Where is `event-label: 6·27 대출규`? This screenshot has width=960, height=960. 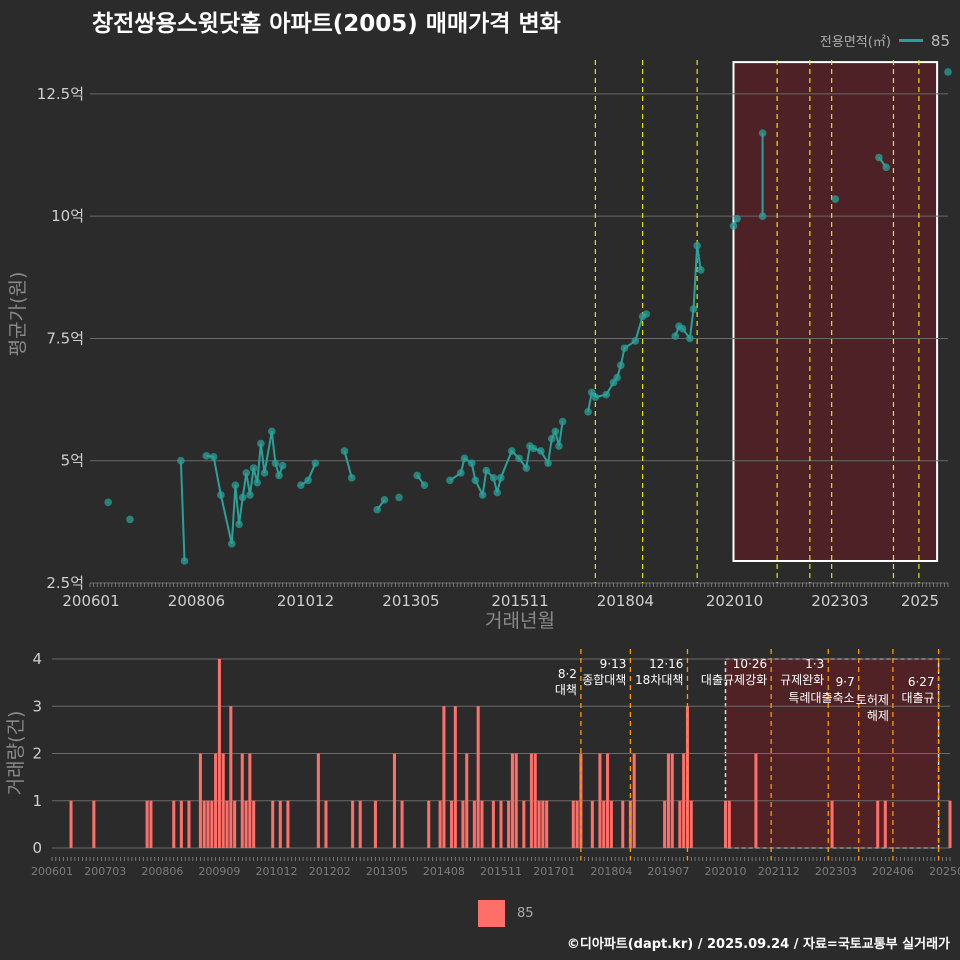
event-label: 6·27 대출규 is located at coordinates (917, 690).